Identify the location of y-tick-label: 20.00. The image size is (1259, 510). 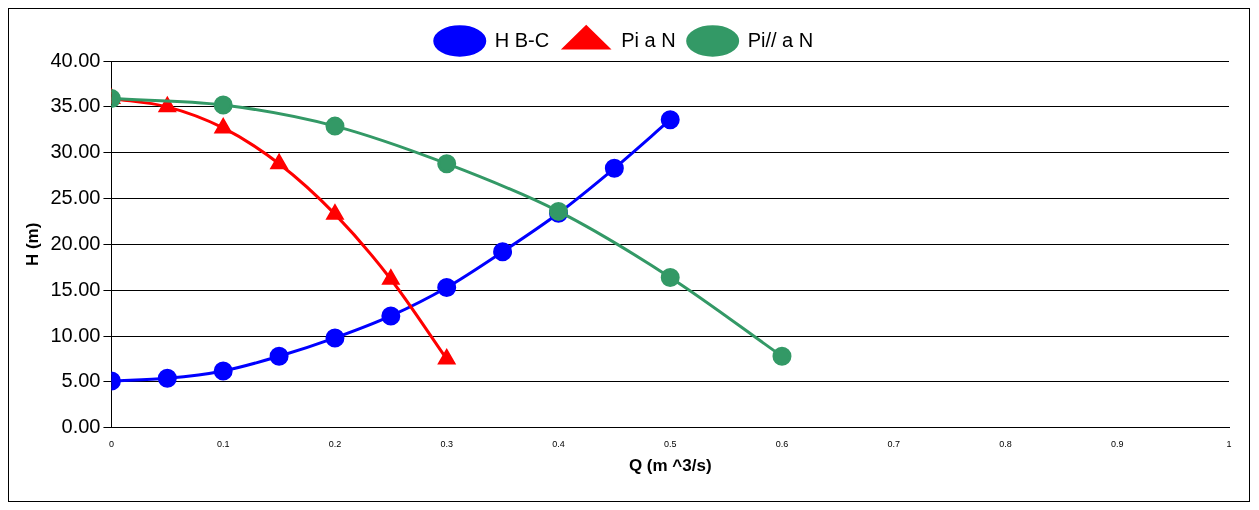
(75, 242).